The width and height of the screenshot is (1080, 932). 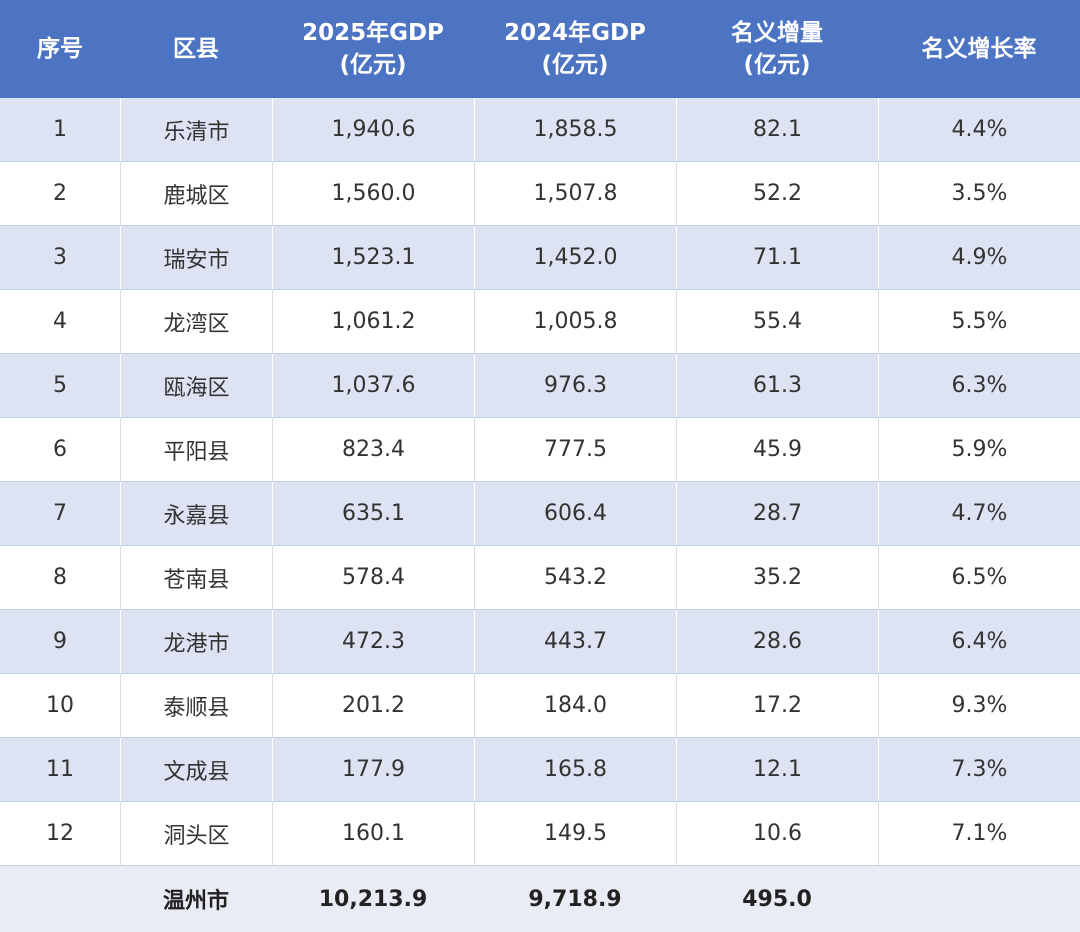 What do you see at coordinates (373, 513) in the screenshot?
I see `table-cell: 635.1` at bounding box center [373, 513].